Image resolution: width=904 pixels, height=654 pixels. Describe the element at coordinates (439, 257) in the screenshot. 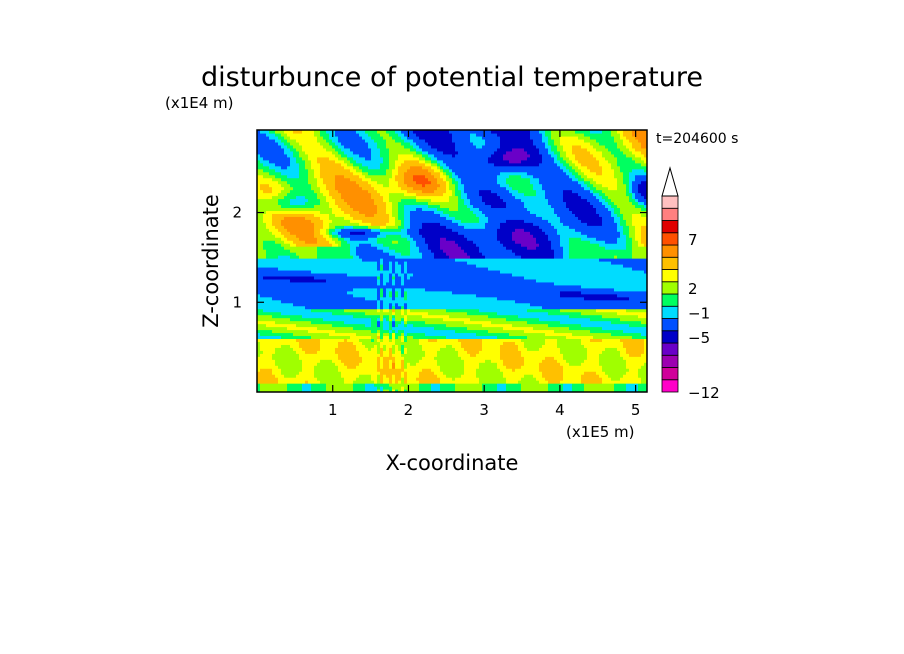

I see `y-ticks: 12` at that location.